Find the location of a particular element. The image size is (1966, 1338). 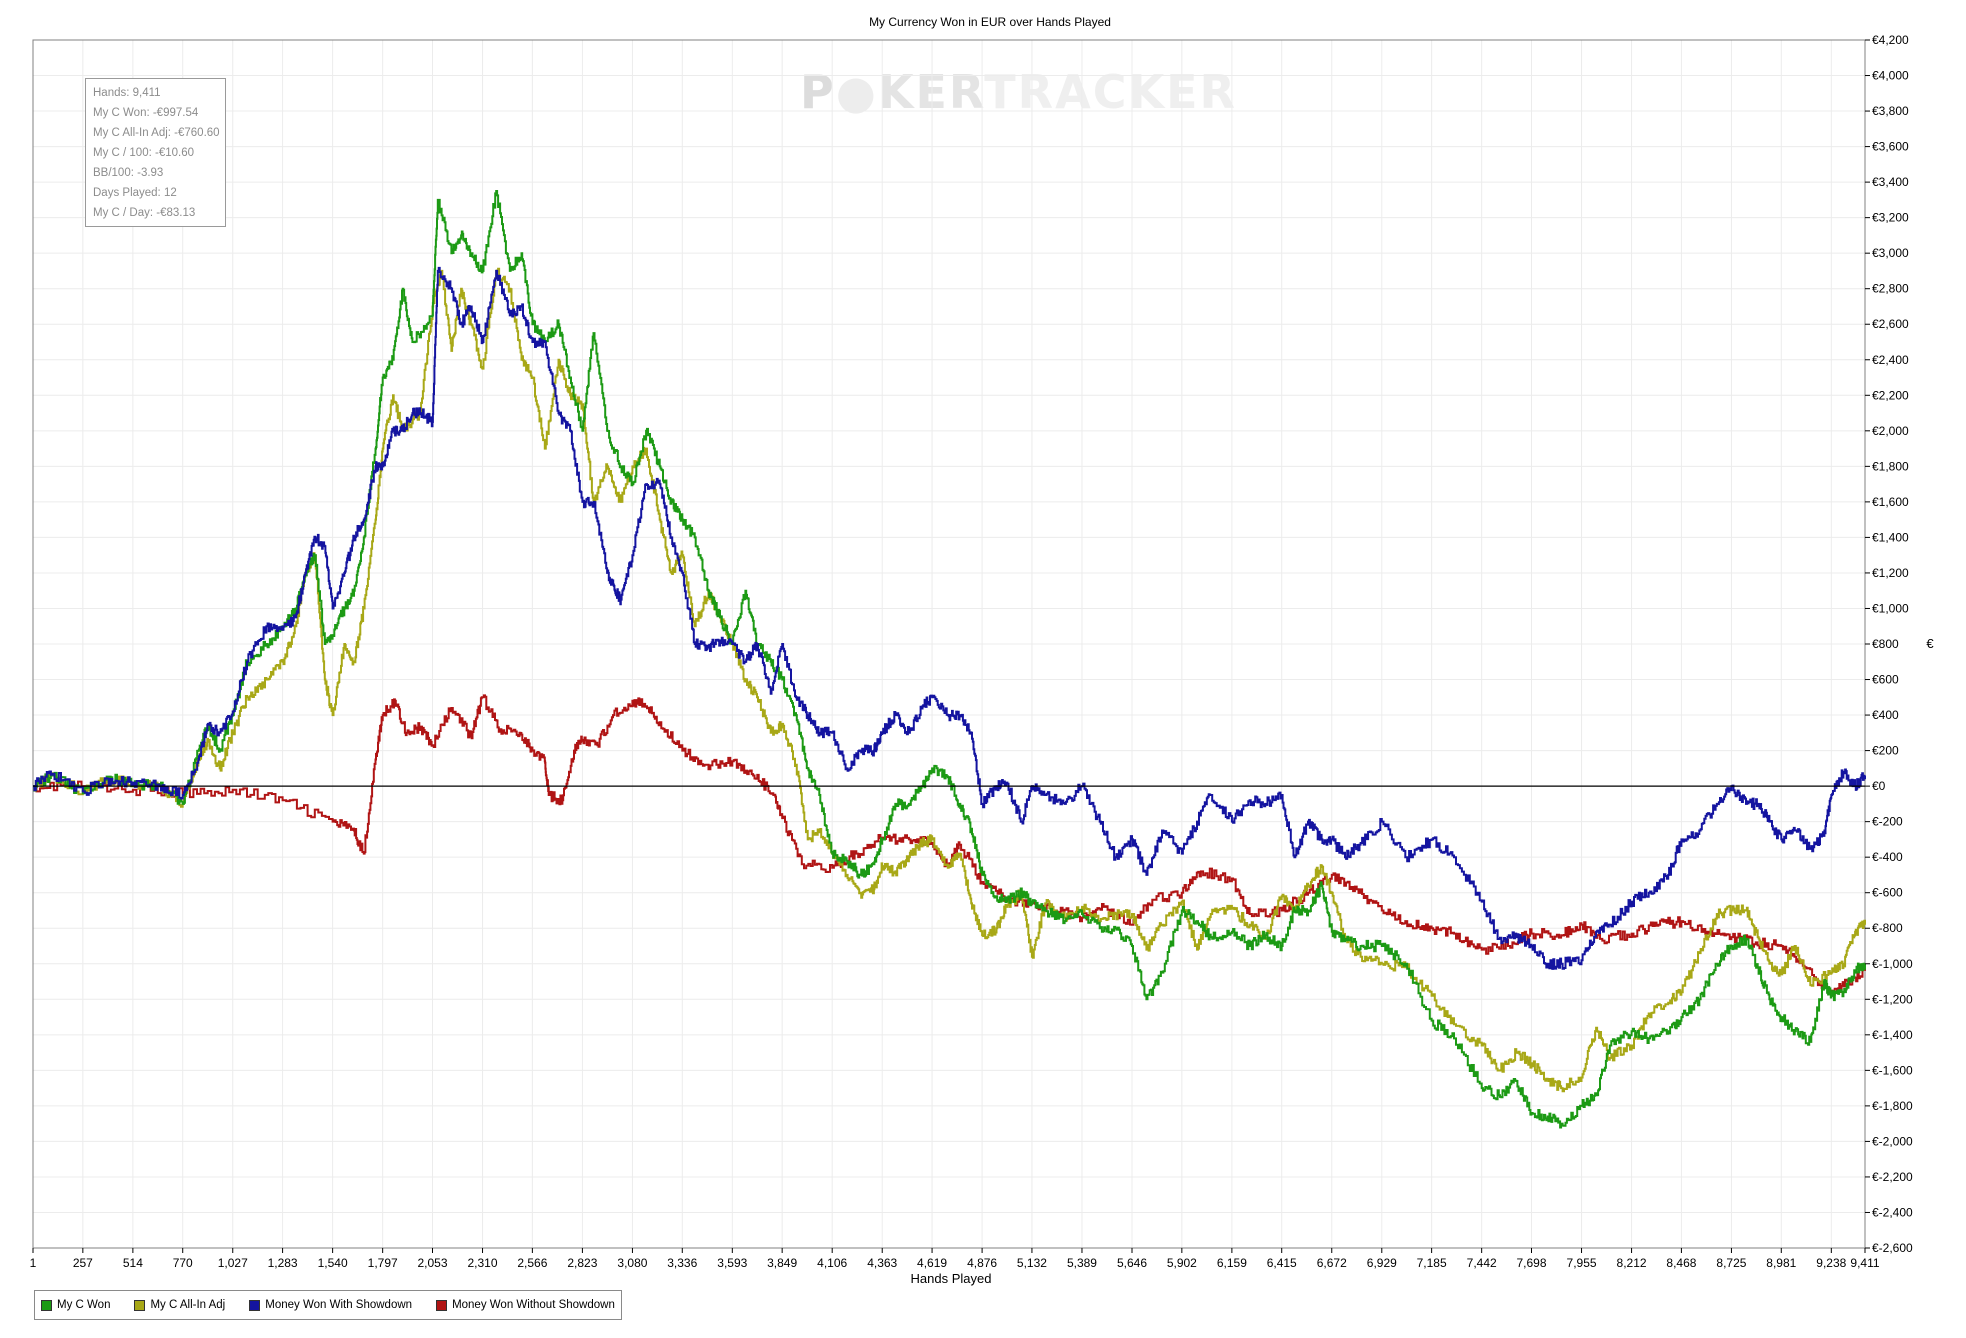

x-tick-label: 8,468 is located at coordinates (1681, 1263).